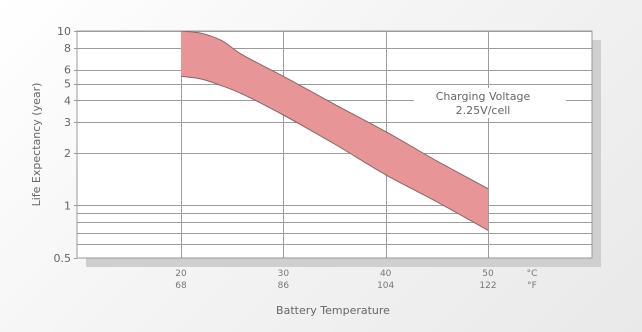 The image size is (642, 332). I want to click on x-unit-celsius: °C, so click(532, 274).